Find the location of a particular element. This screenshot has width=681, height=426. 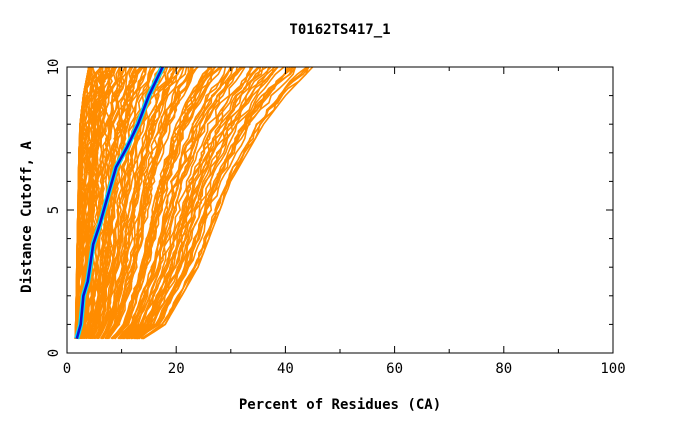

y-tick-label: 10 is located at coordinates (54, 67).